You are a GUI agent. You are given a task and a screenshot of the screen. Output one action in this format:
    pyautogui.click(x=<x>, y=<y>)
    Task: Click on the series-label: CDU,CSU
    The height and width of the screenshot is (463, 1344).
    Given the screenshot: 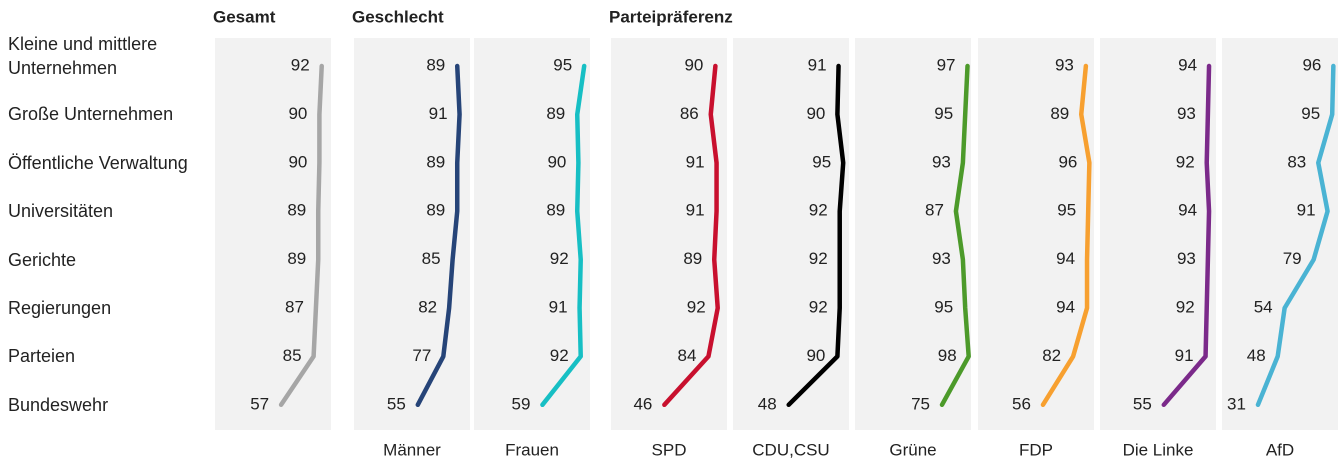 What is the action you would take?
    pyautogui.click(x=790, y=449)
    